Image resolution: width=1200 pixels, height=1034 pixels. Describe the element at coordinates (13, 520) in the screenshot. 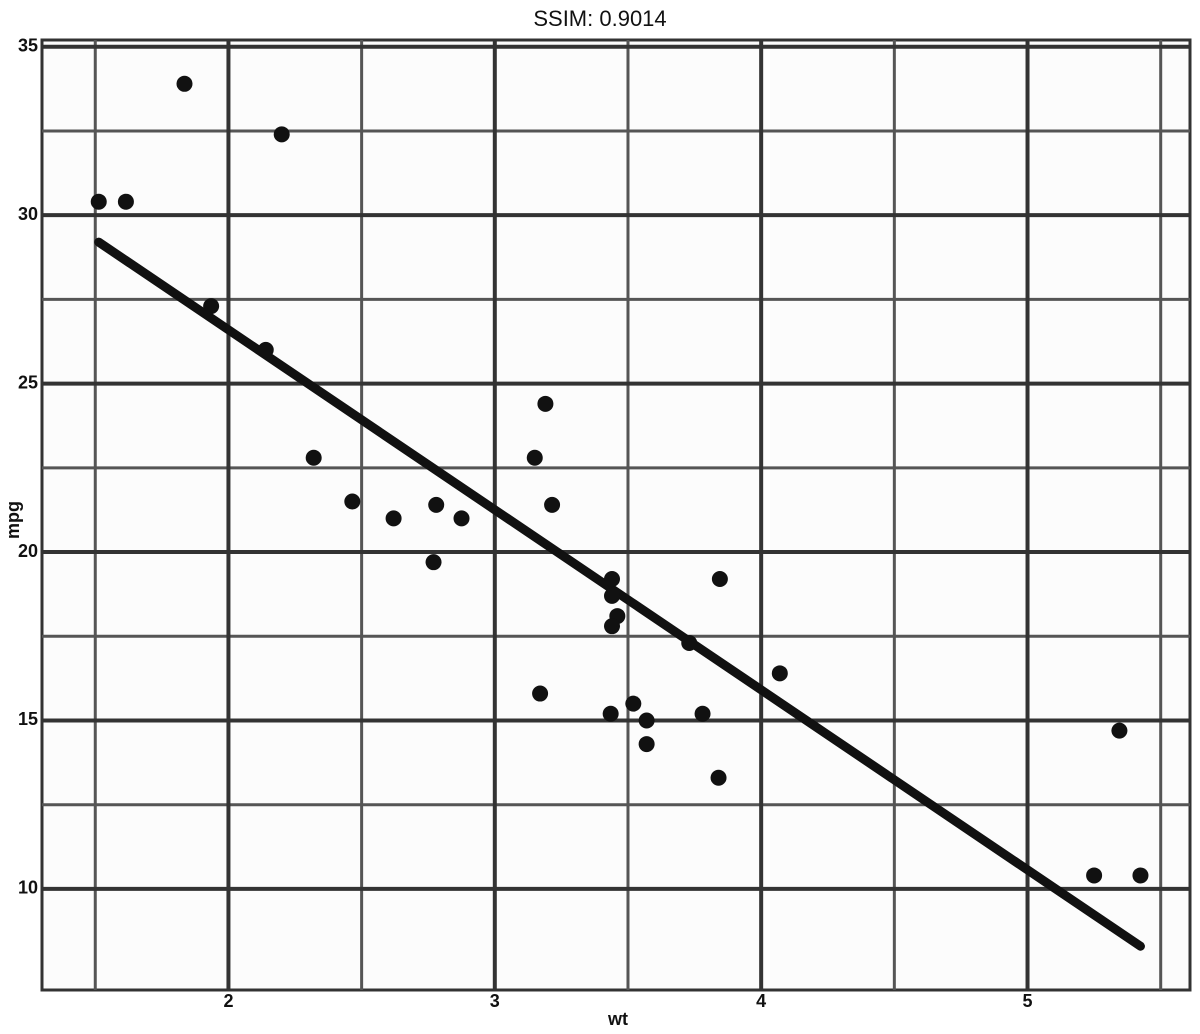

I see `y-axis-label: mpg` at that location.